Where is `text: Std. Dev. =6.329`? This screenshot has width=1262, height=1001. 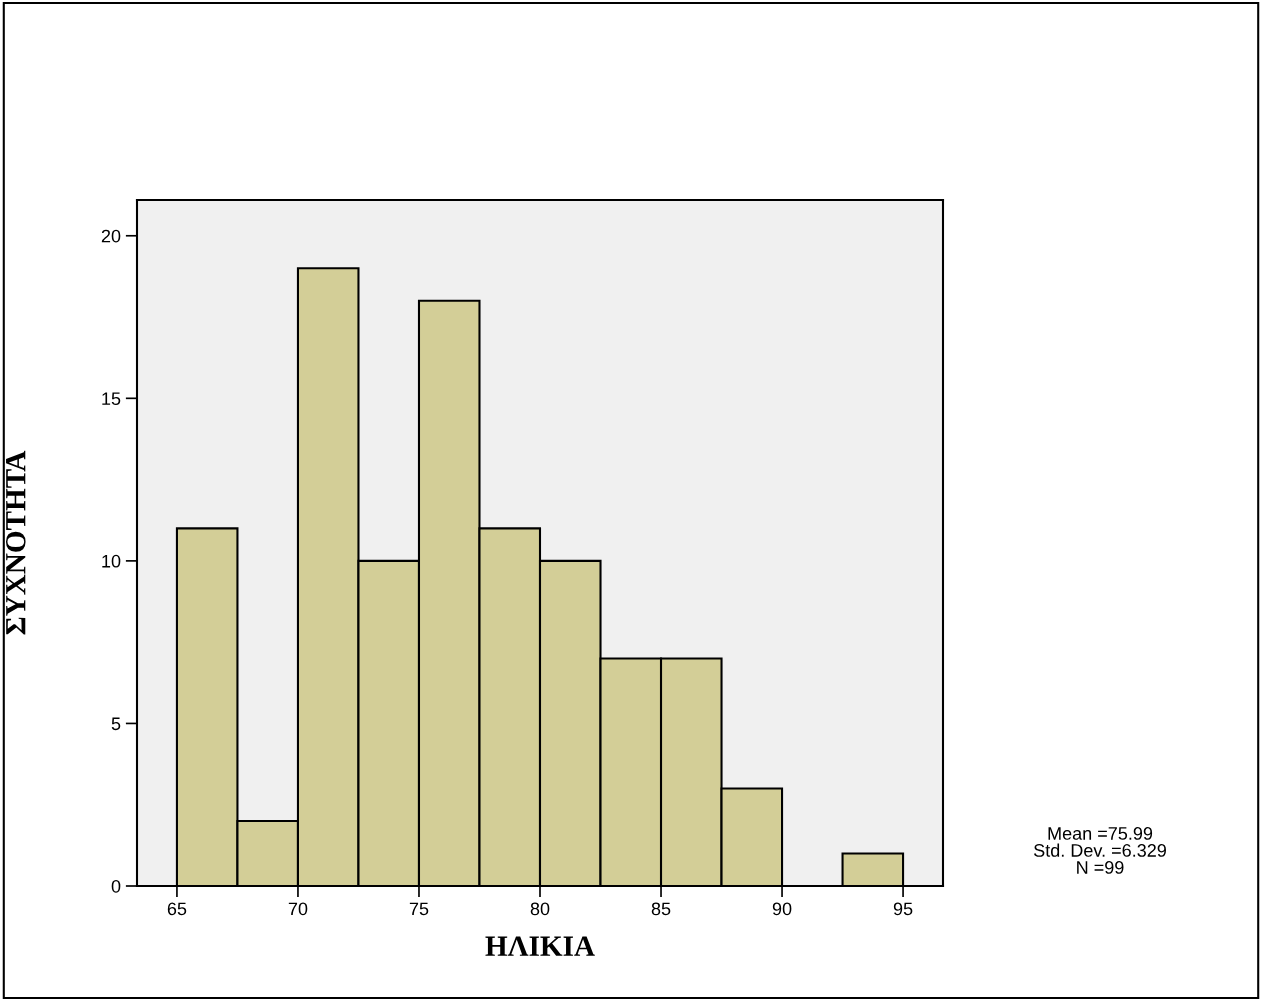 text: Std. Dev. =6.329 is located at coordinates (1099, 850).